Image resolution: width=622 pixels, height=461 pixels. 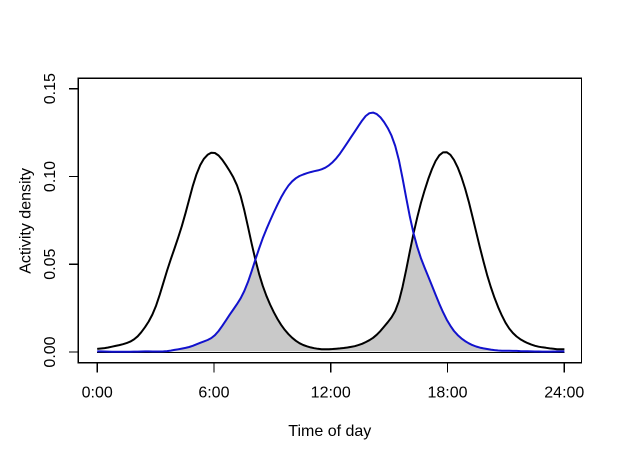 I want to click on svg-text: 24:00, so click(x=564, y=393).